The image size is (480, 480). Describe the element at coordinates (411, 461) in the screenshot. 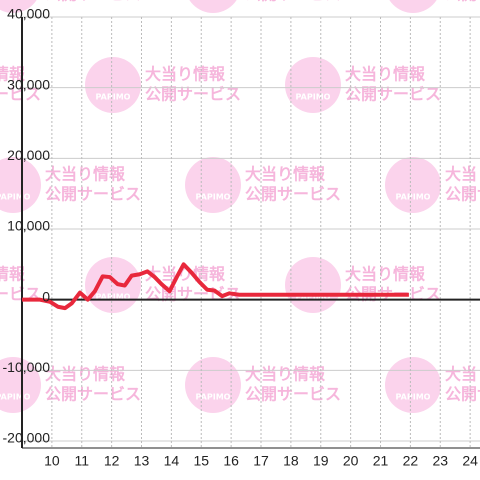

I see `x-tick-label: 22` at that location.